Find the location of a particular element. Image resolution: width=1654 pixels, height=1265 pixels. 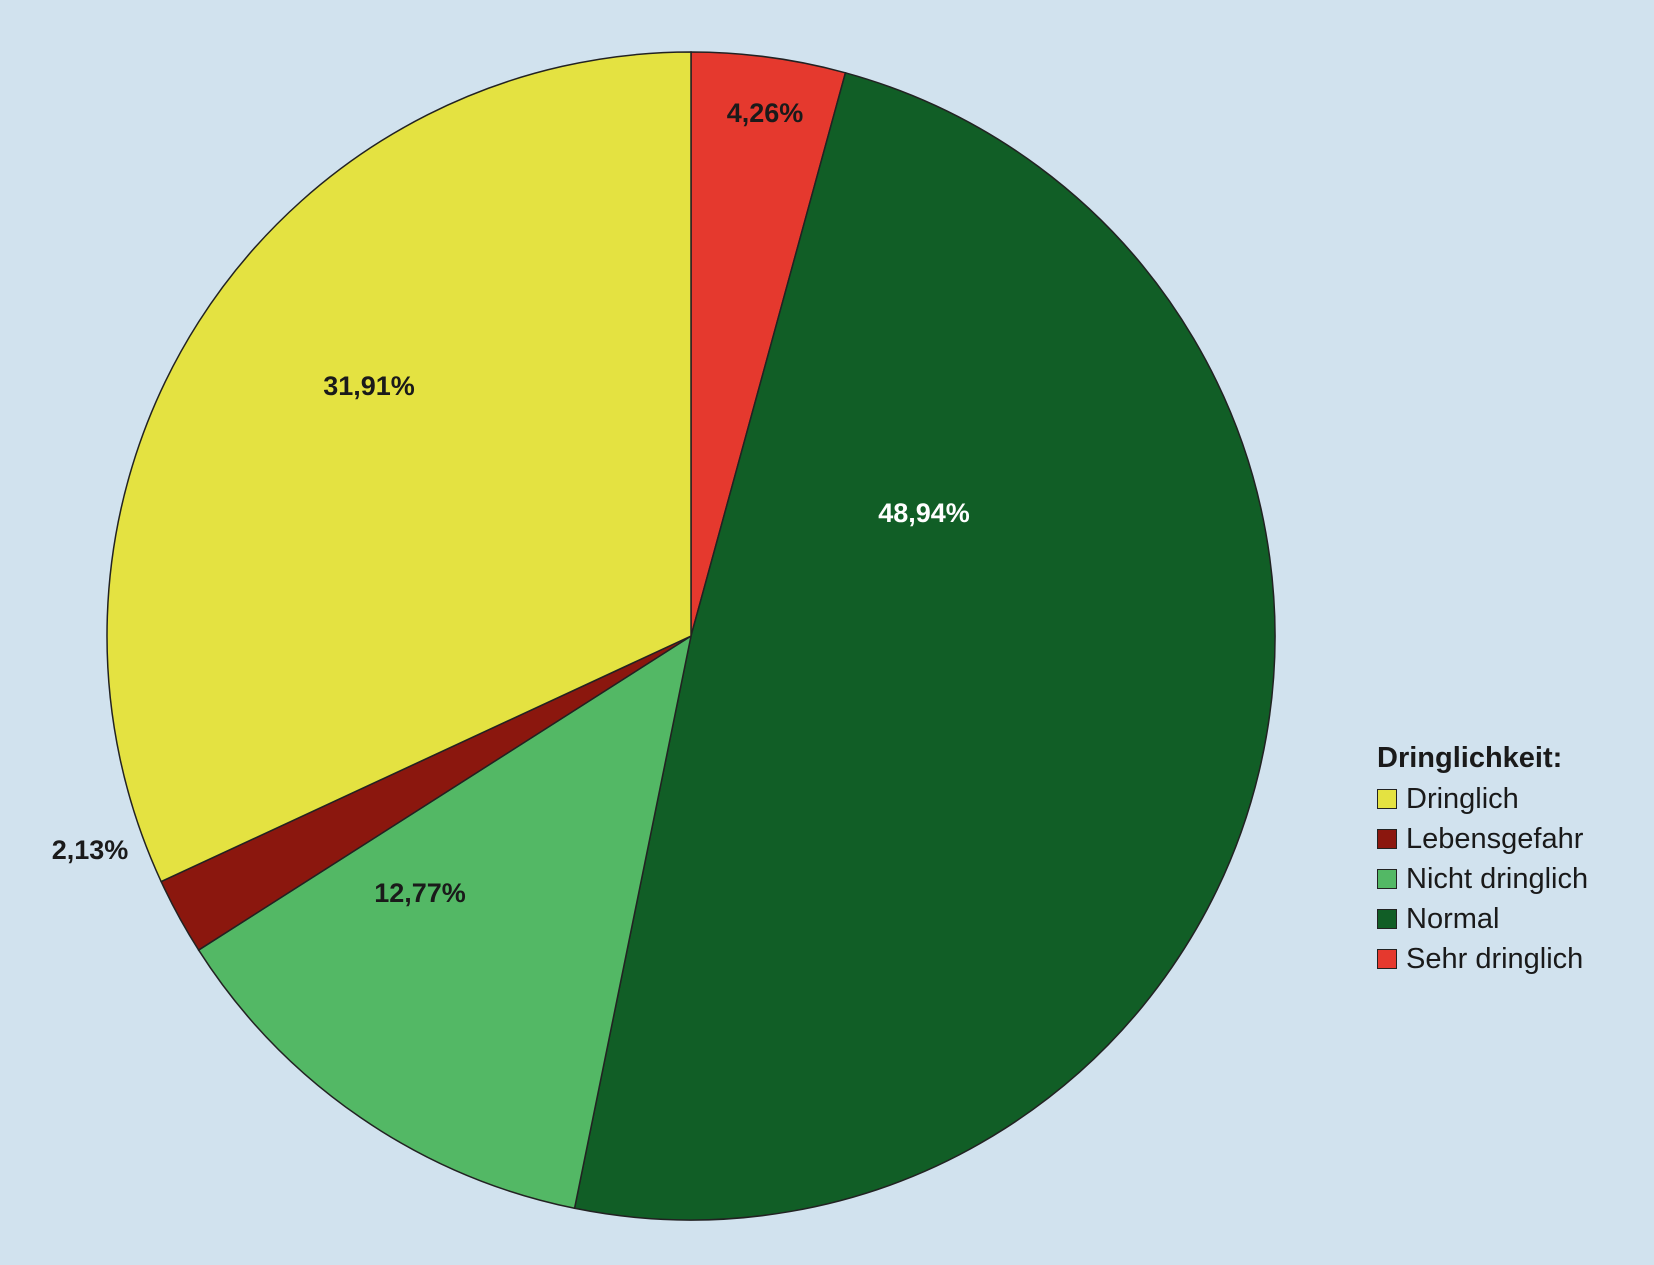

legend-title: Dringlichkeit: is located at coordinates (1470, 758).